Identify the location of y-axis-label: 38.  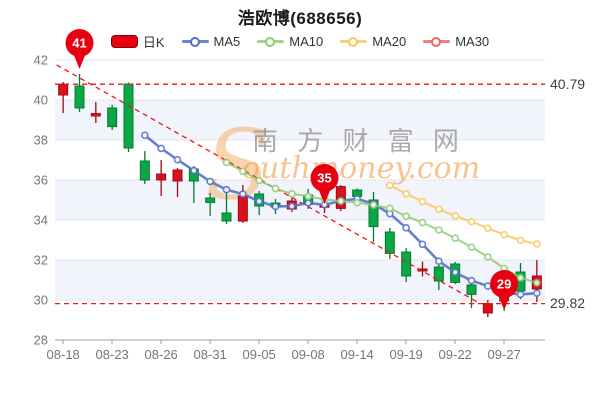
(41, 140).